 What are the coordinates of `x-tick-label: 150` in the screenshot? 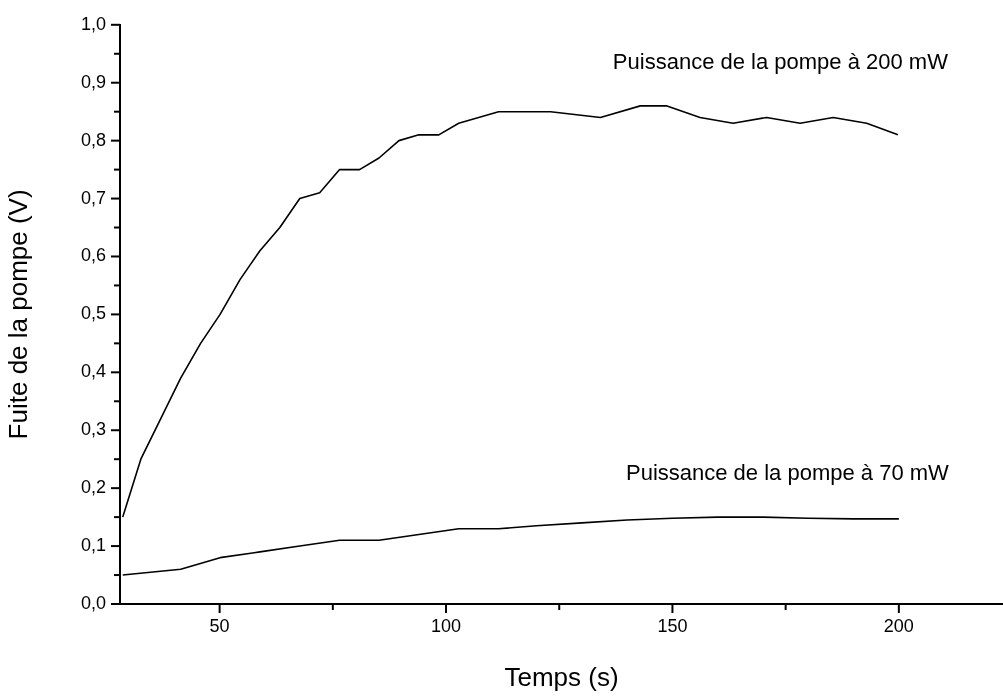 It's located at (672, 625).